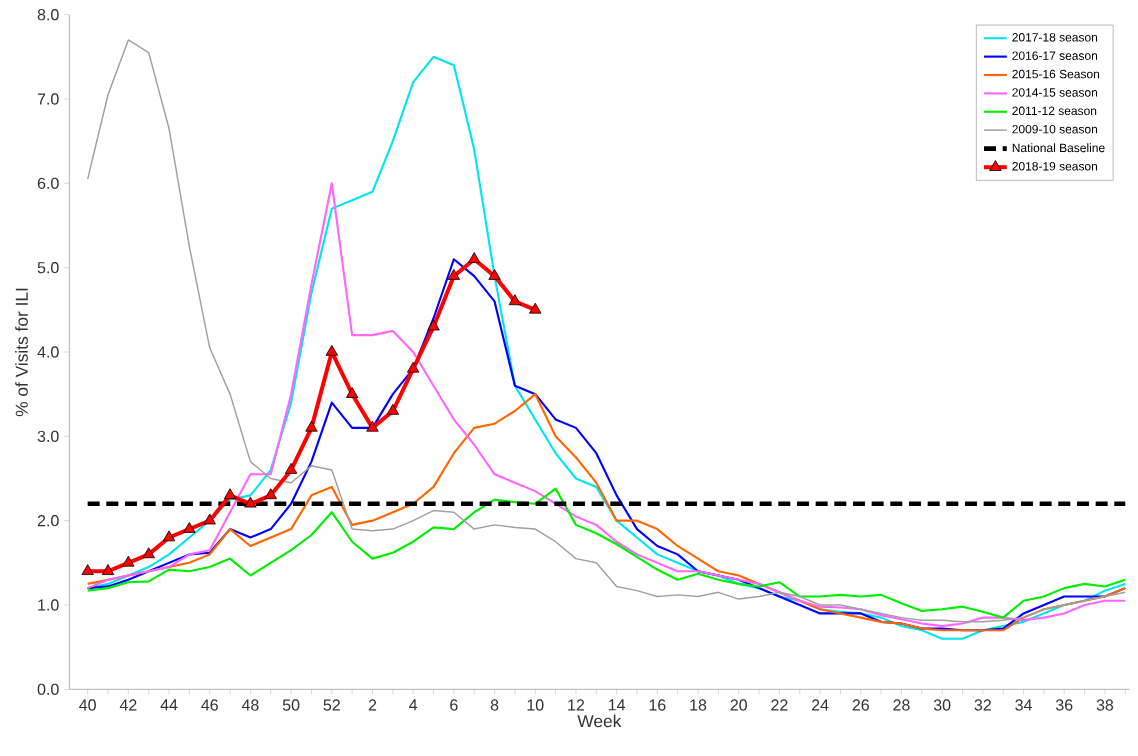  I want to click on y-tick-label: 4.0, so click(48, 352).